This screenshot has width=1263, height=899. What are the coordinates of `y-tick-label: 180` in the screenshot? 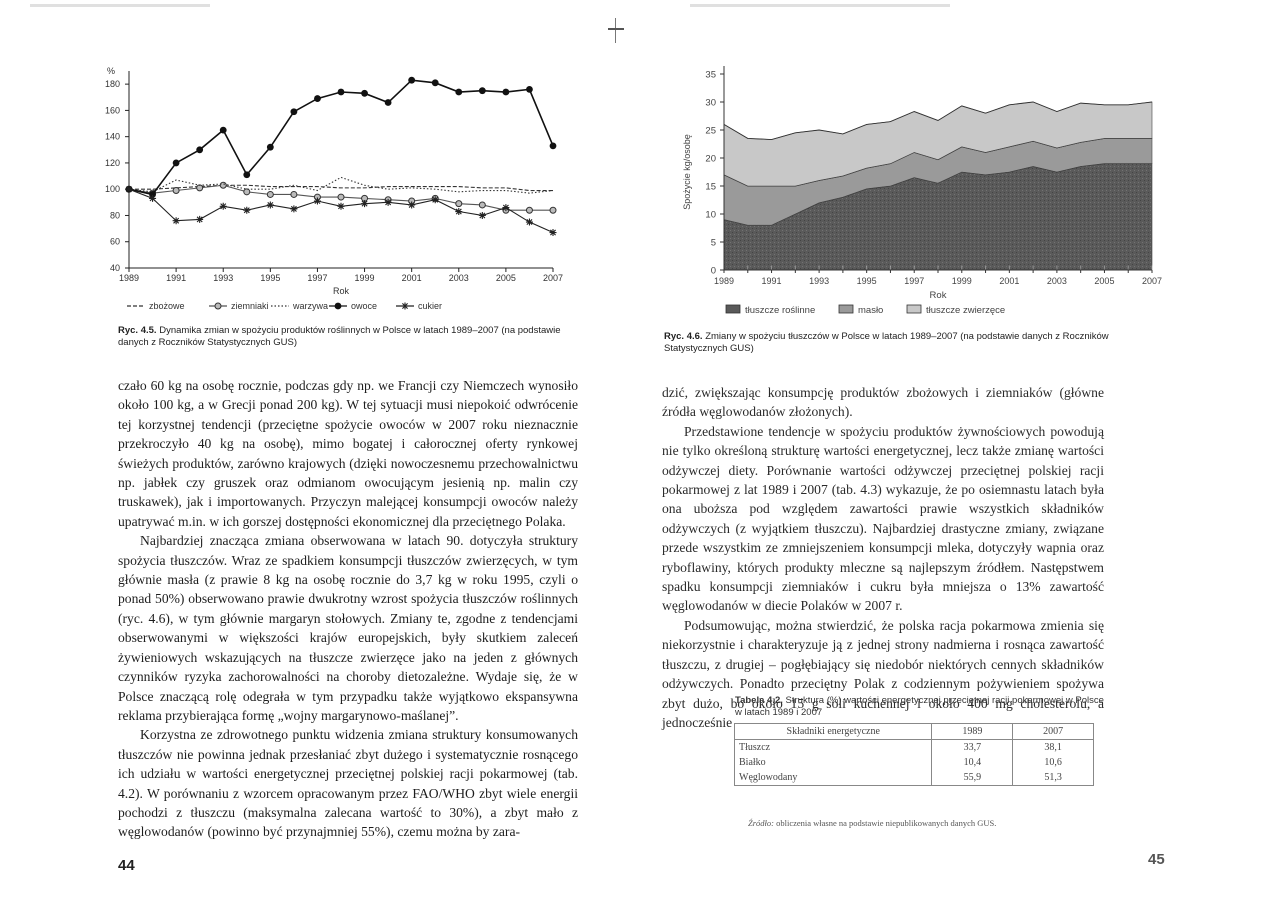 It's located at (112, 84).